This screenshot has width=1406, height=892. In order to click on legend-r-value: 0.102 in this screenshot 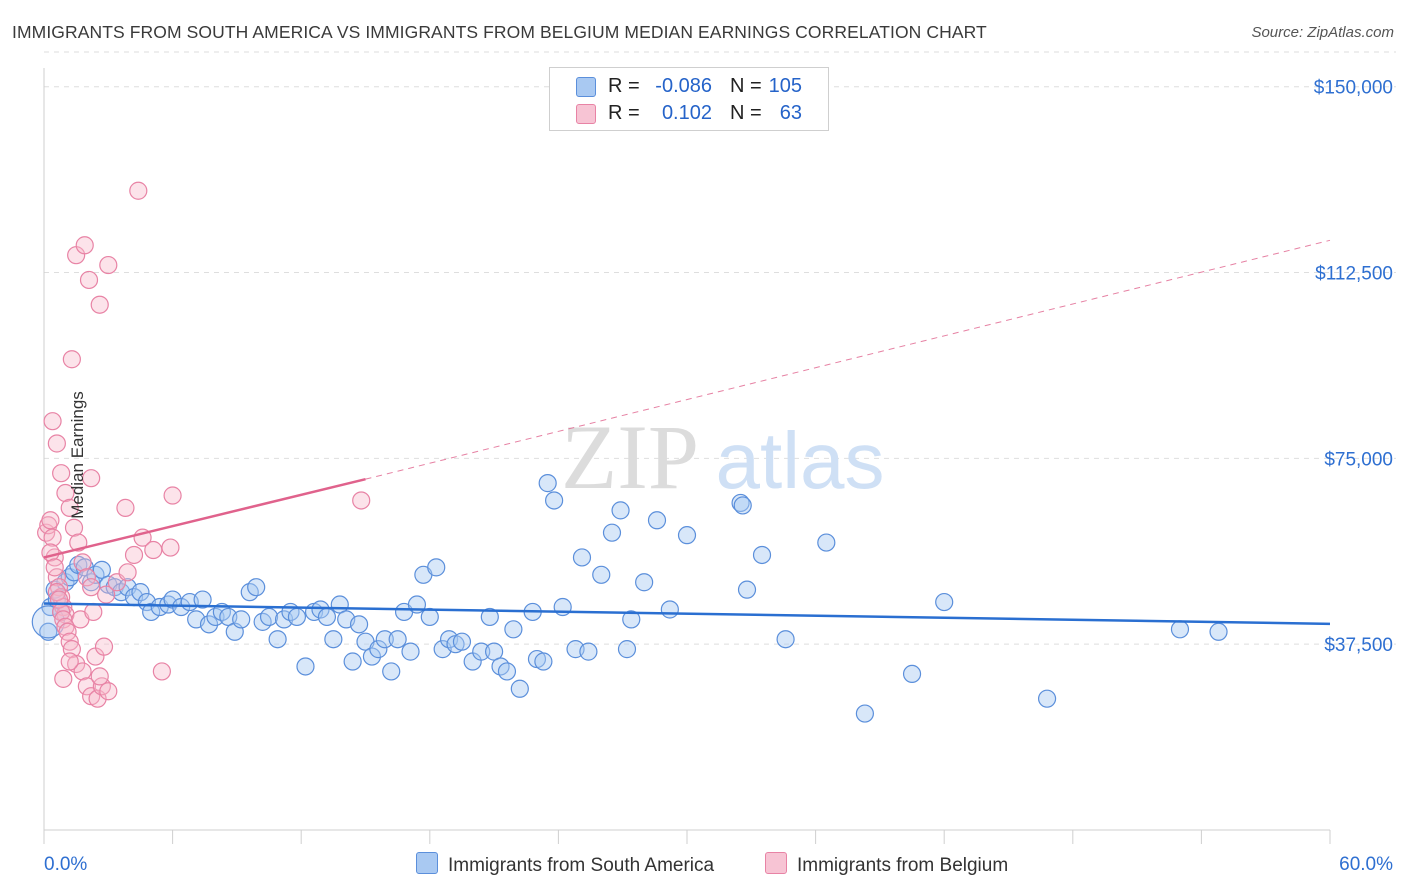, I will do `click(686, 113)`.